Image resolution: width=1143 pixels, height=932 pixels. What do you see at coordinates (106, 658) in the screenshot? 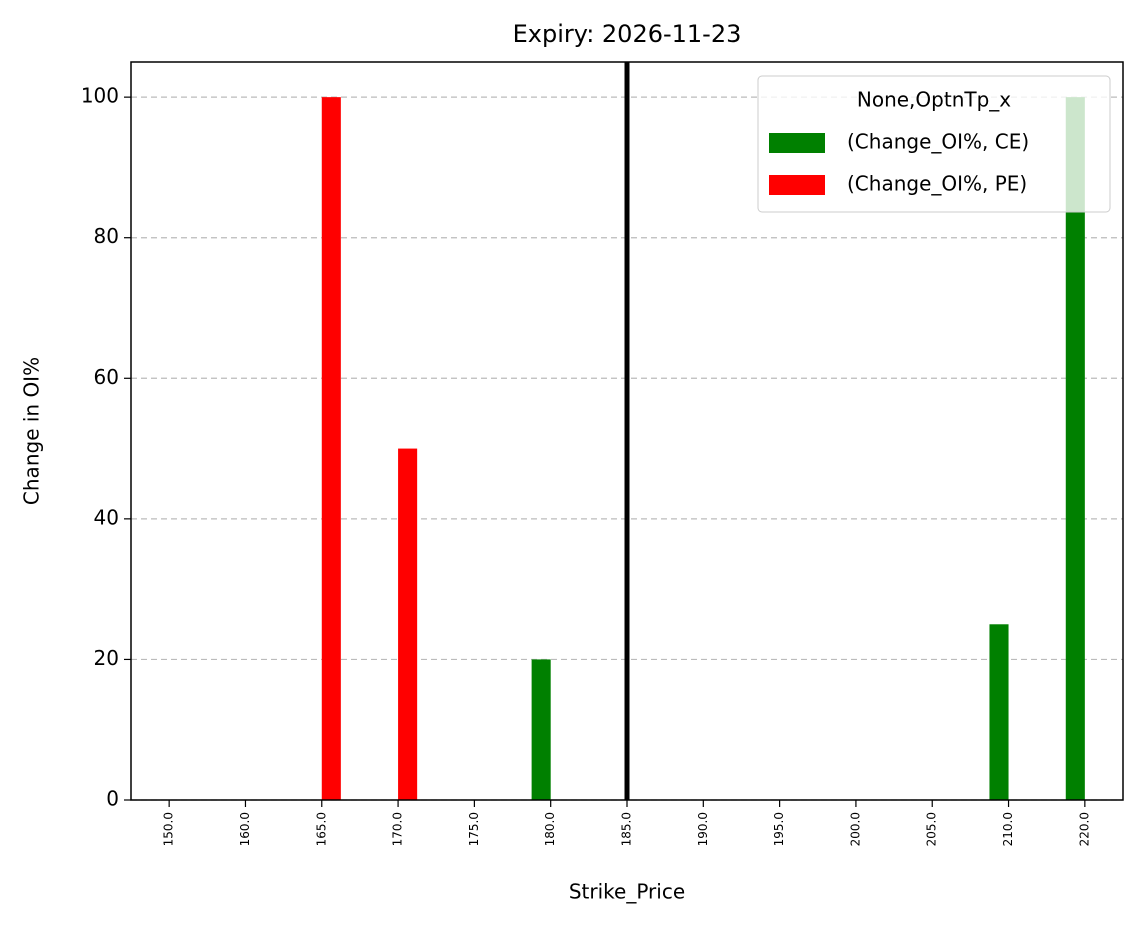
I see `y-tick-label: 20` at bounding box center [106, 658].